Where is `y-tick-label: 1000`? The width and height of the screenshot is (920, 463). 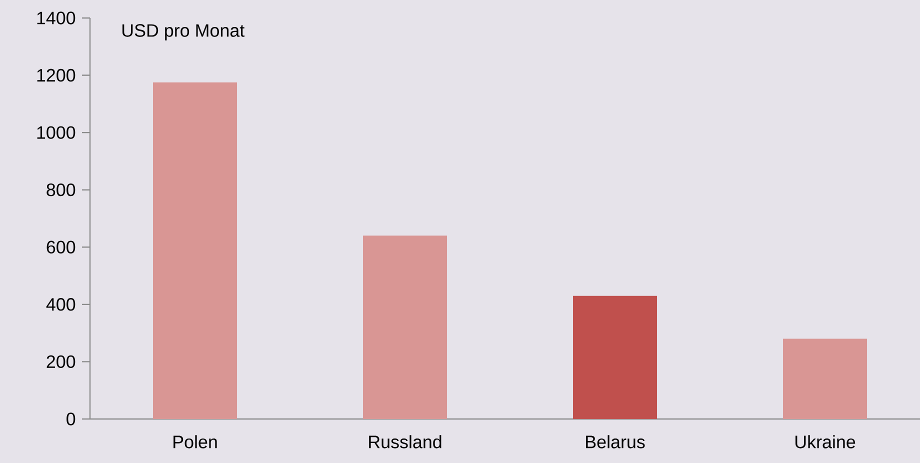 y-tick-label: 1000 is located at coordinates (56, 132).